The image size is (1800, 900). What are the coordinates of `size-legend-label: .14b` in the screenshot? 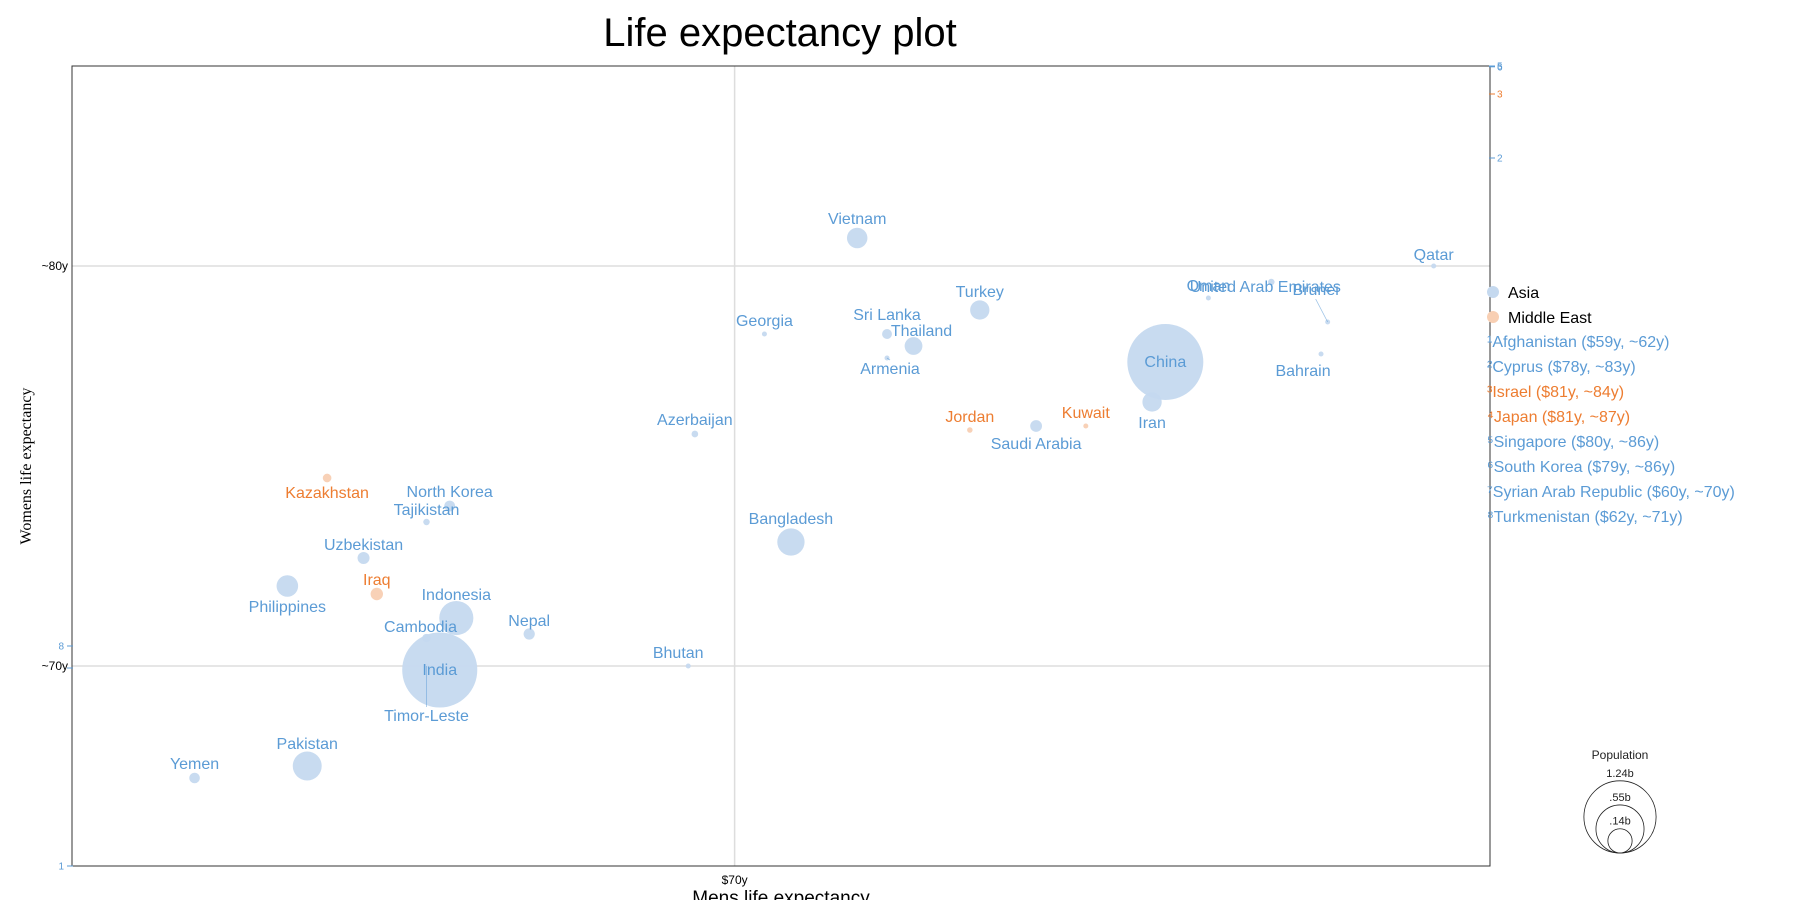 It's located at (1619, 822).